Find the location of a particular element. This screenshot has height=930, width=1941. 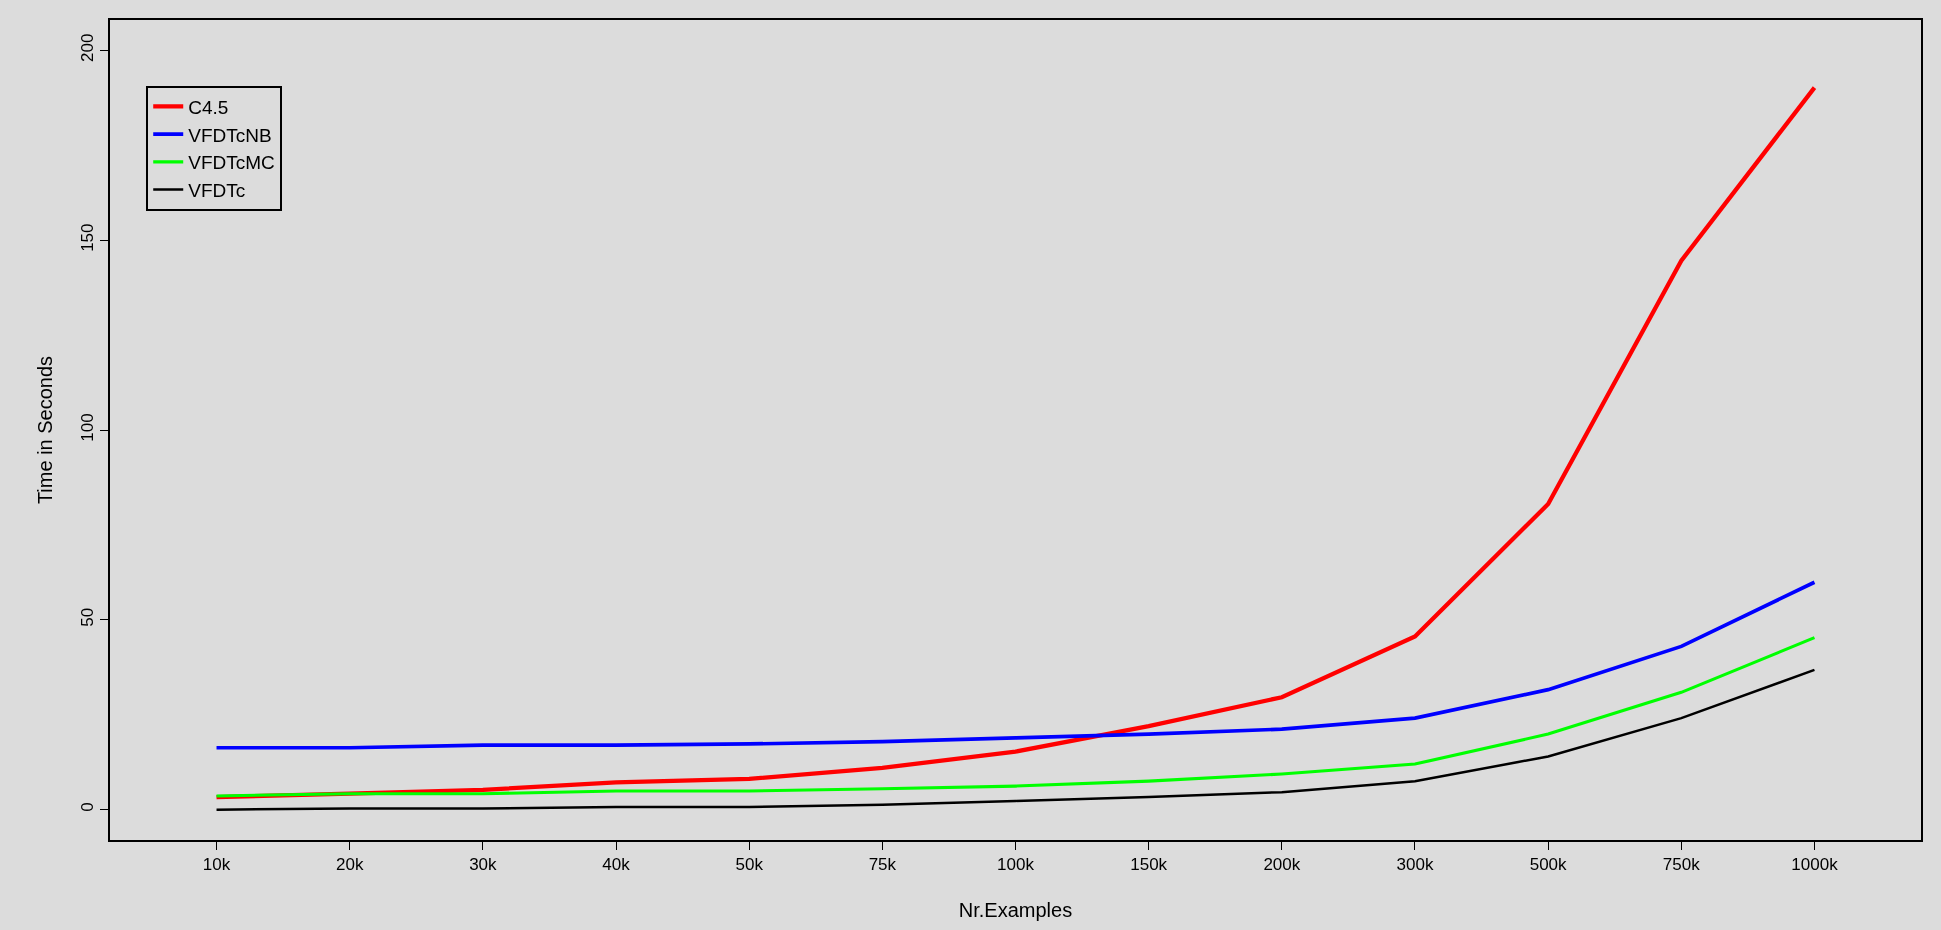

x-tick-label: 75k is located at coordinates (882, 865).